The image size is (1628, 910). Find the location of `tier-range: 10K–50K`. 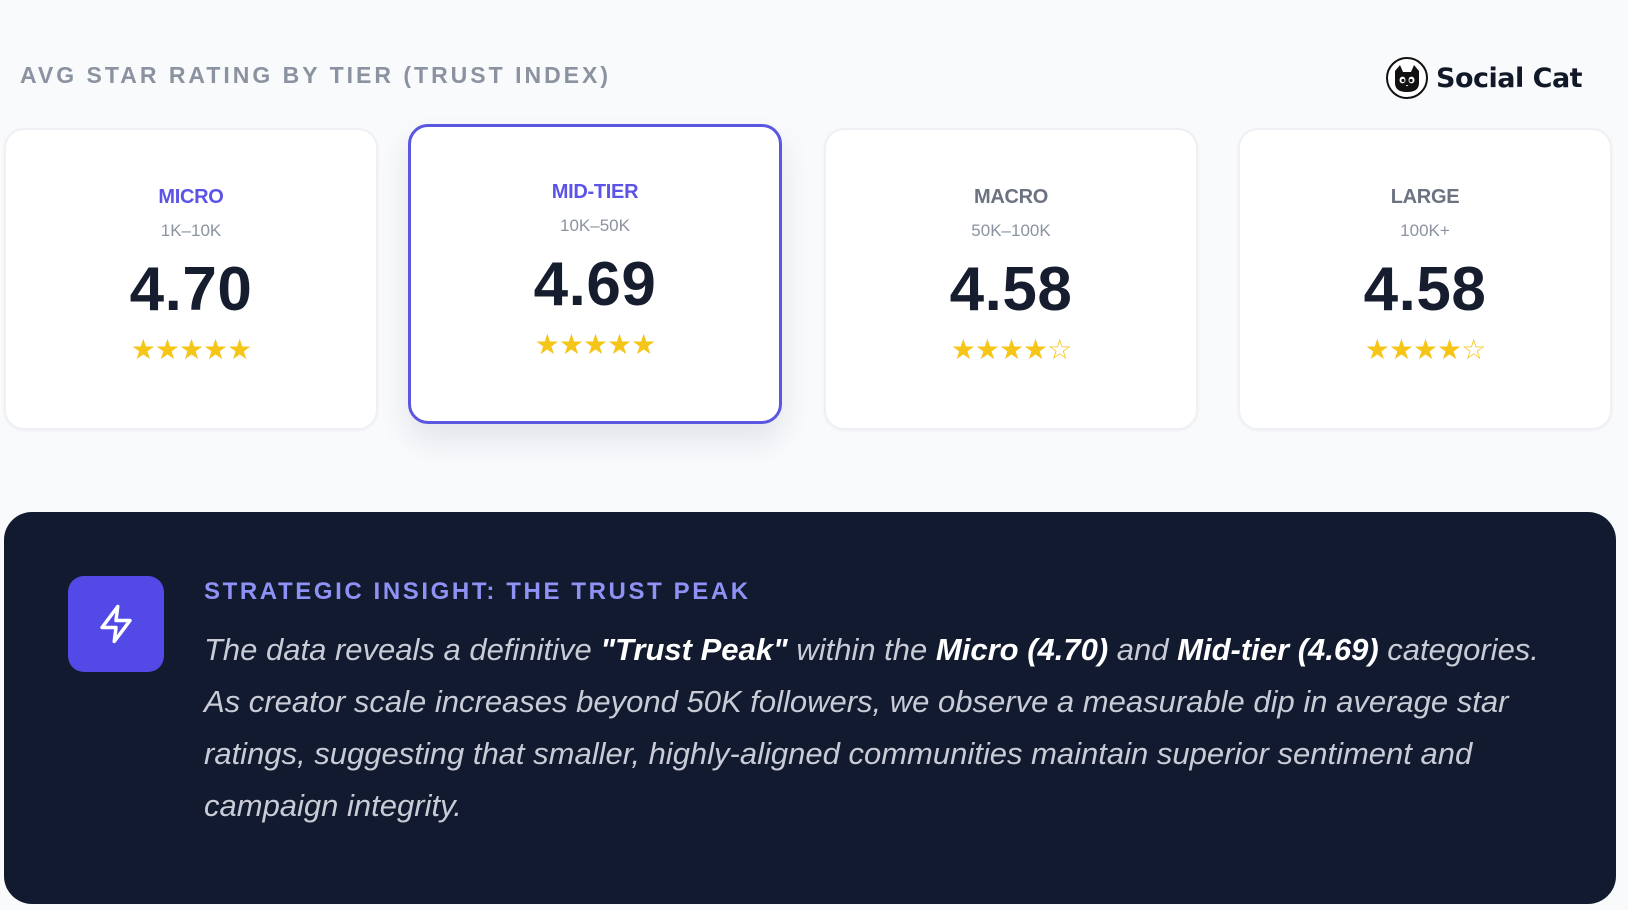

tier-range: 10K–50K is located at coordinates (595, 225).